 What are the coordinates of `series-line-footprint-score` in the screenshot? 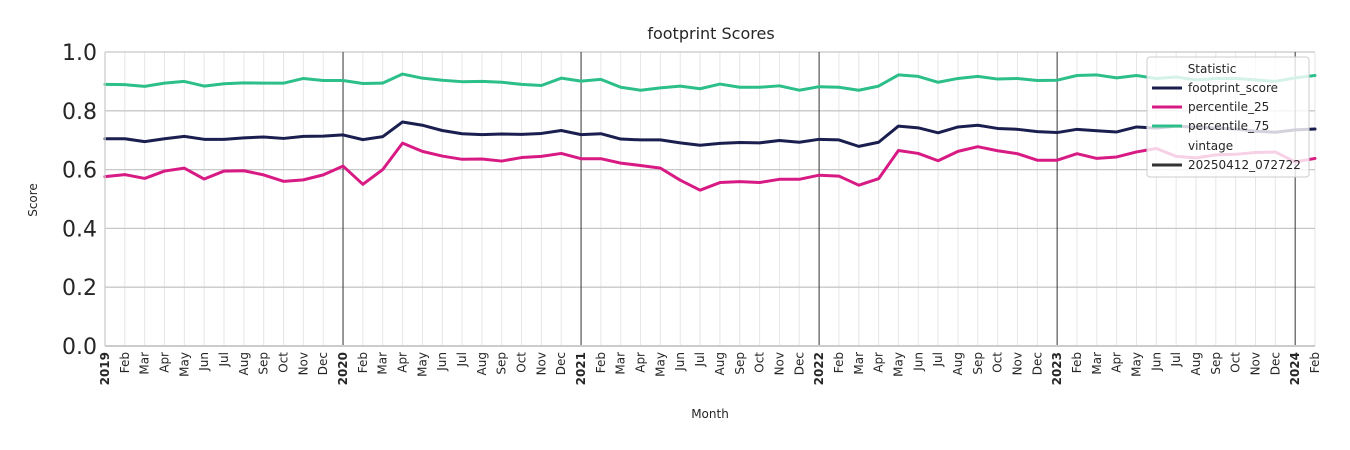 It's located at (710, 134).